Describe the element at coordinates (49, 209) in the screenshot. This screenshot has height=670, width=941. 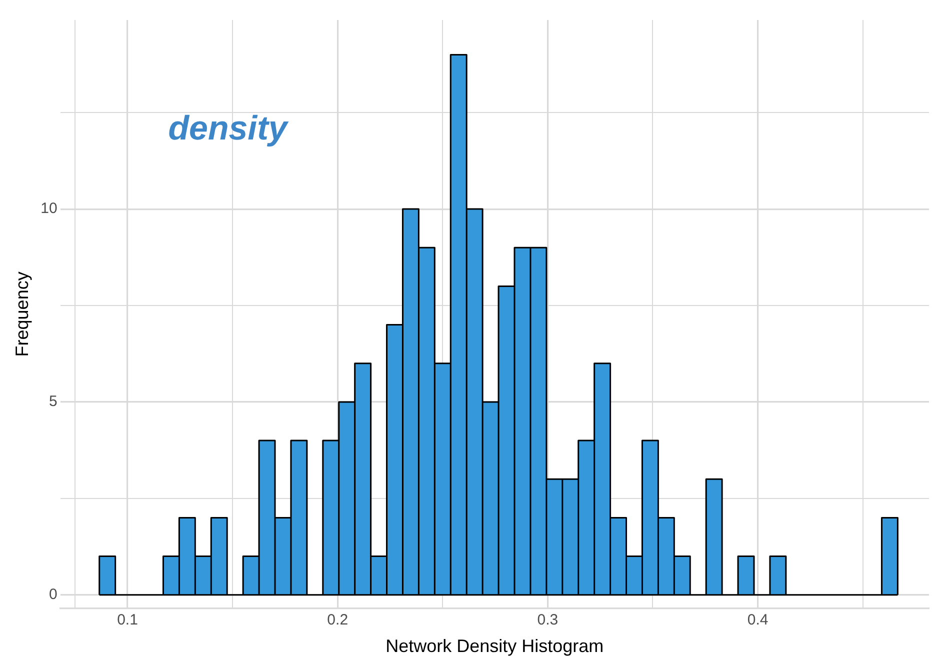
I see `y-tick-label: 10` at that location.